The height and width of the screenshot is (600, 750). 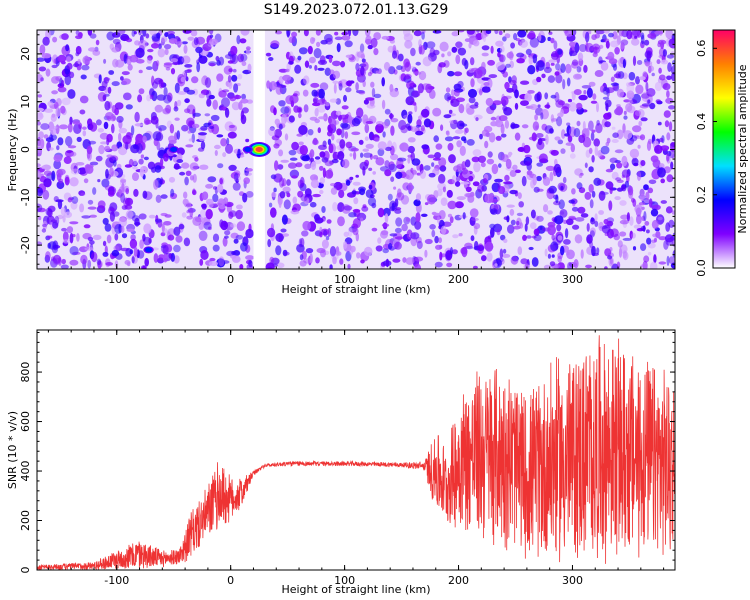 I want to click on y-tick-label: -10, so click(x=25, y=197).